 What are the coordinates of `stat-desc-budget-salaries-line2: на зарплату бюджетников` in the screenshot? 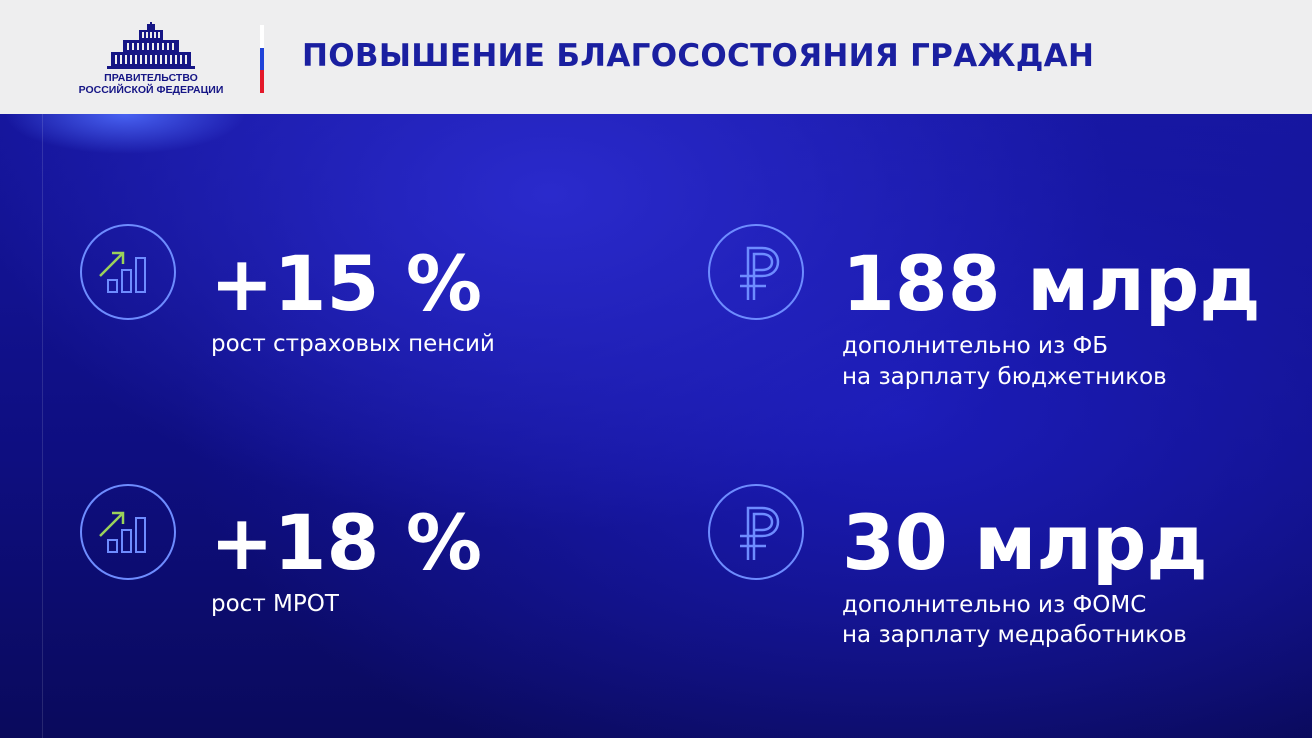 It's located at (1004, 377).